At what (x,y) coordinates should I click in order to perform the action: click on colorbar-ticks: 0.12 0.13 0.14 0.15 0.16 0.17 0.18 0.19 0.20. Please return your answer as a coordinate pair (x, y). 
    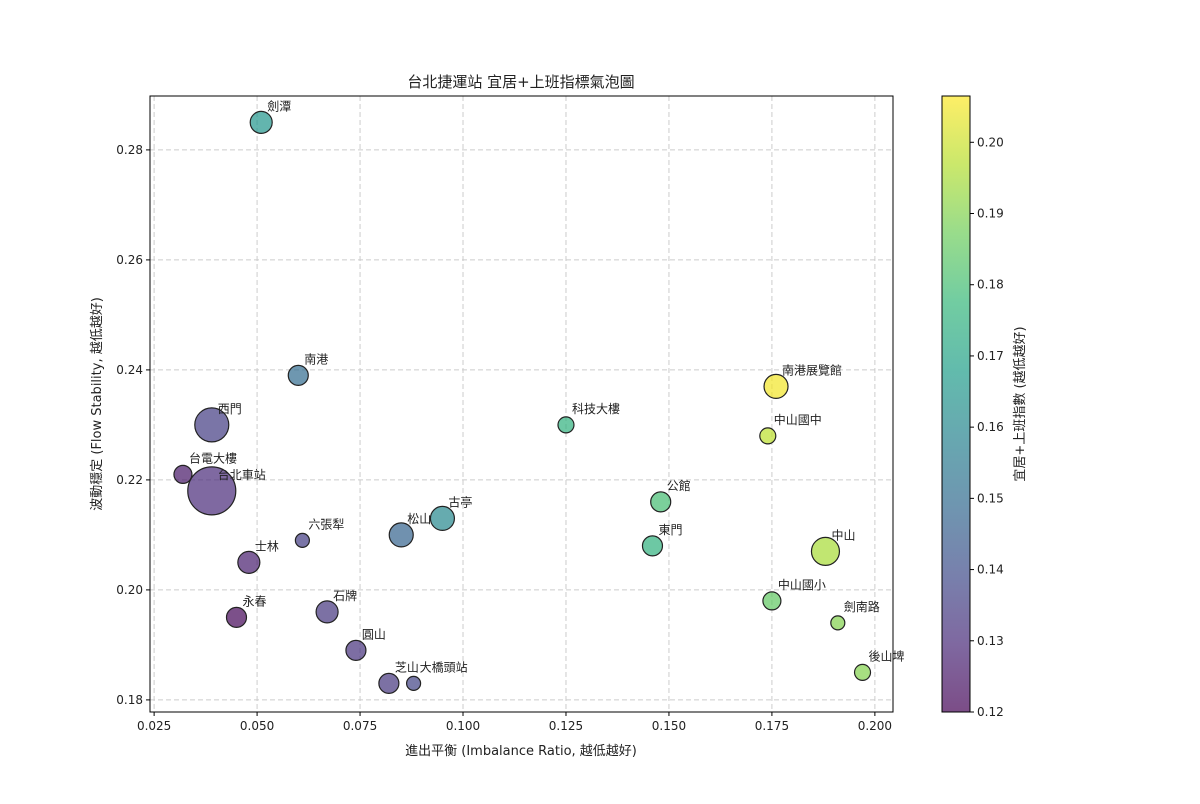
    Looking at the image, I should click on (987, 427).